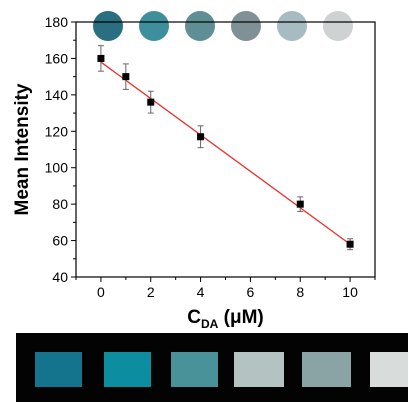 This screenshot has width=409, height=402. What do you see at coordinates (57, 22) in the screenshot?
I see `y-tick-label: 180` at bounding box center [57, 22].